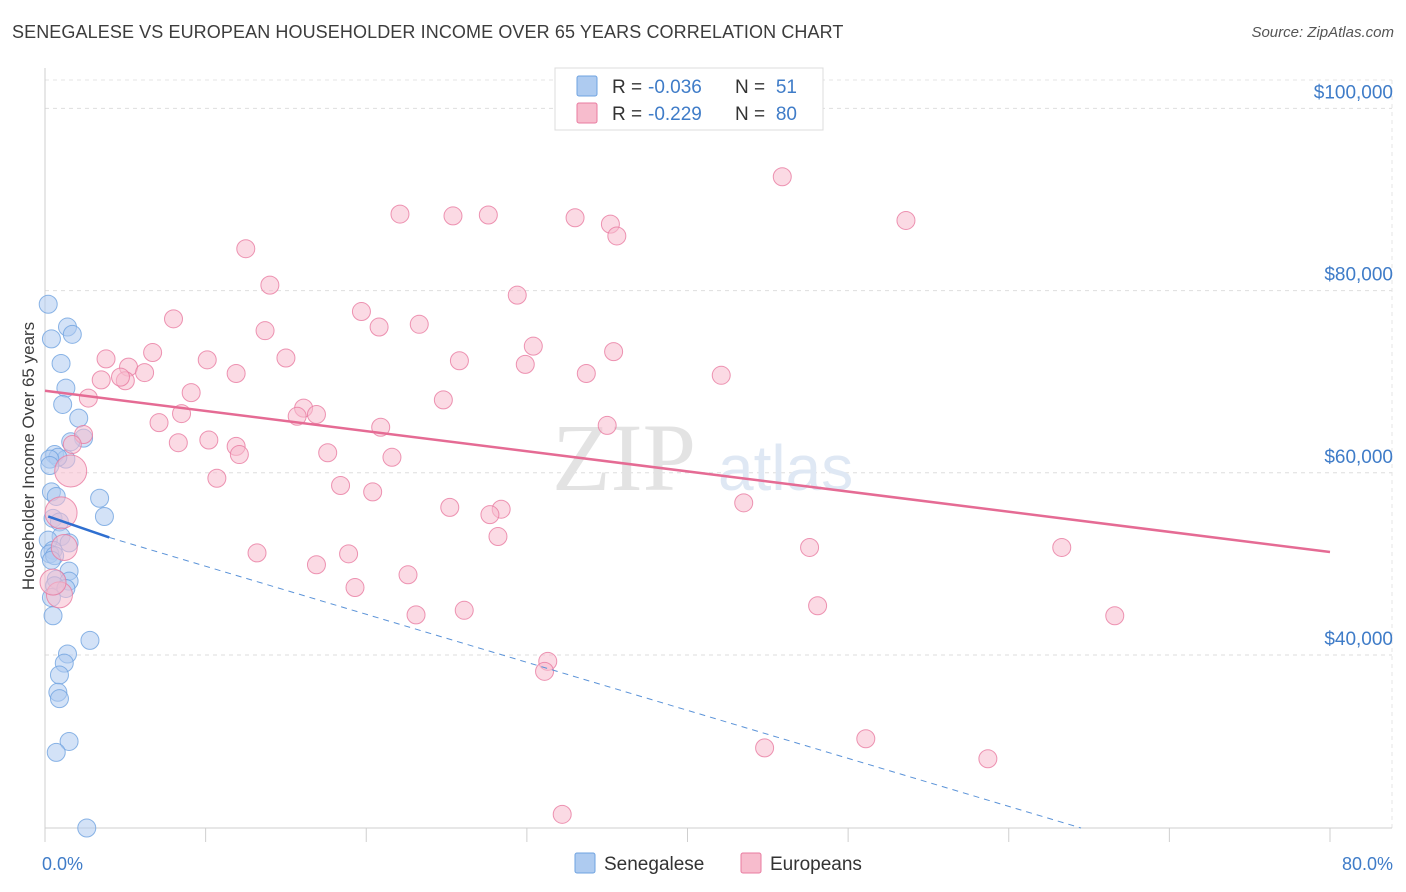 This screenshot has height=892, width=1406. I want to click on legend-r-value-senegalese: -0.036, so click(675, 87).